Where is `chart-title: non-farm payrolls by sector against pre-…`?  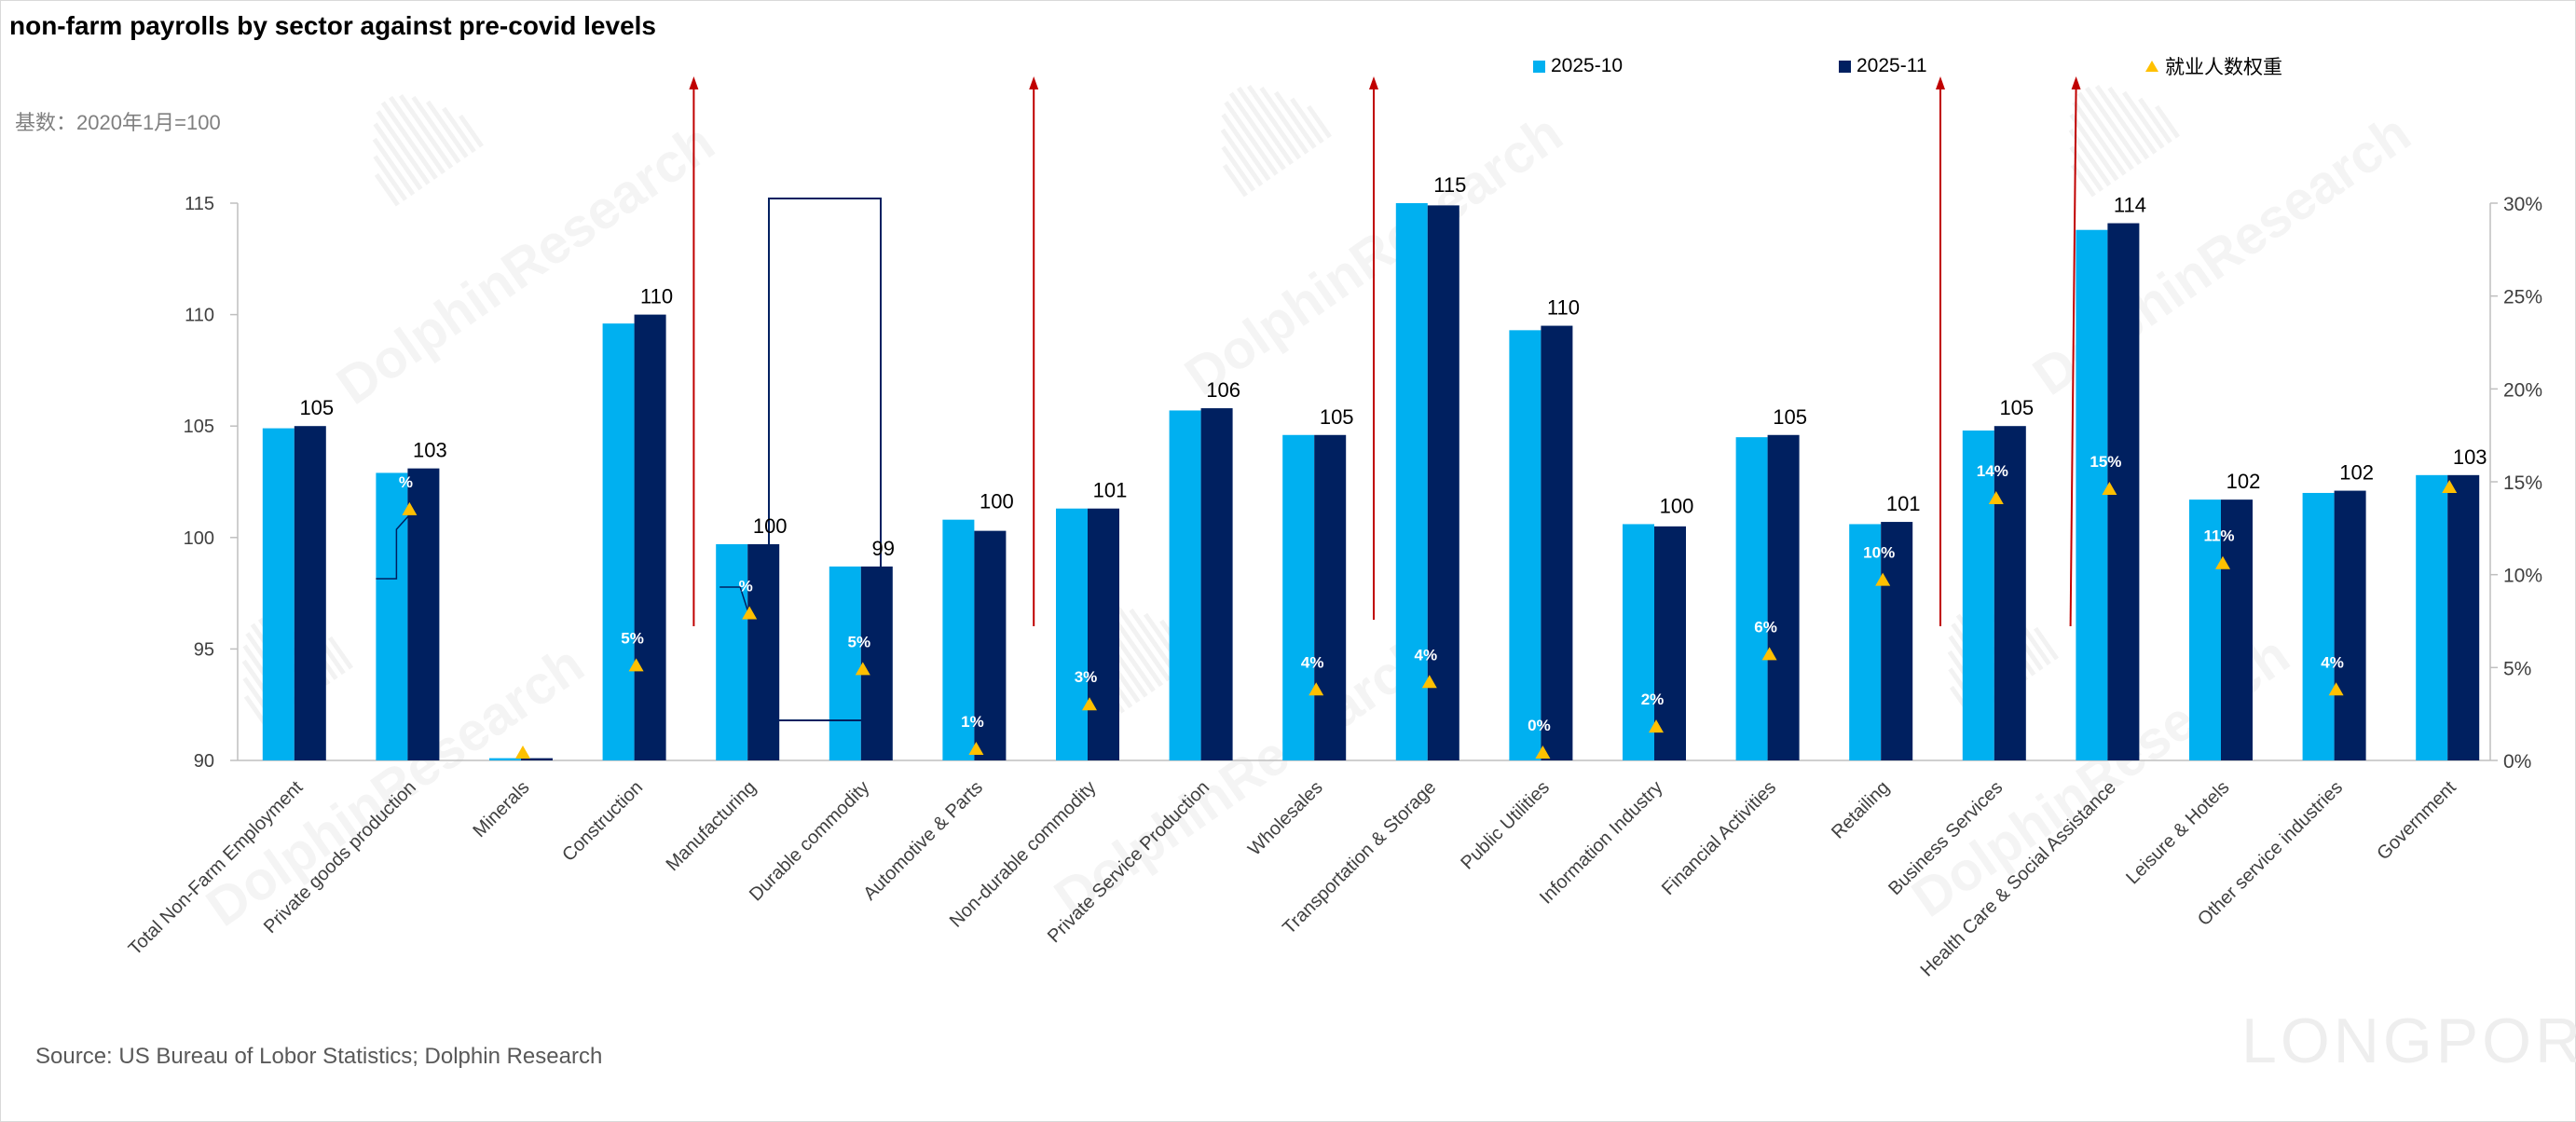 chart-title: non-farm payrolls by sector against pre-… is located at coordinates (332, 25).